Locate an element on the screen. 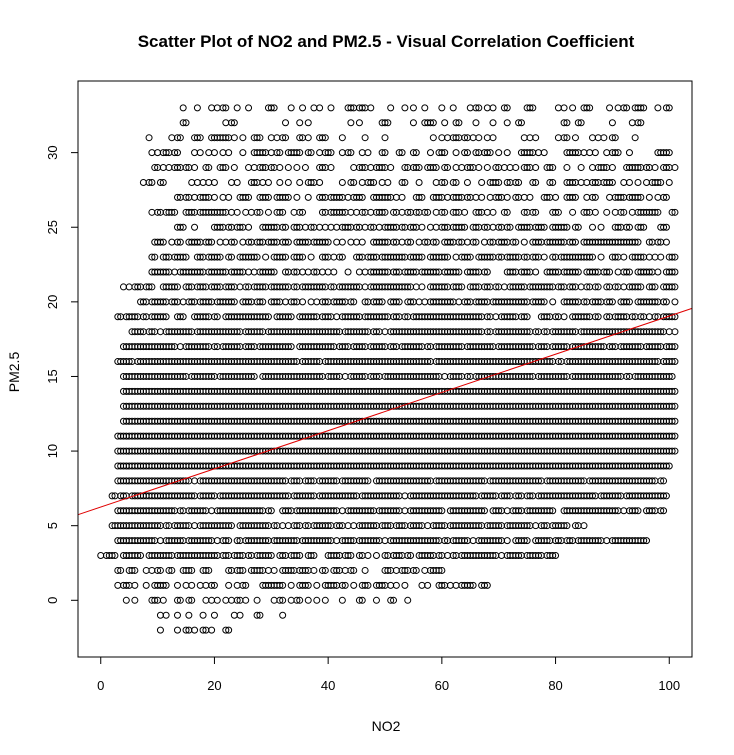 The height and width of the screenshot is (755, 734). x-tick-label: 20 is located at coordinates (214, 685).